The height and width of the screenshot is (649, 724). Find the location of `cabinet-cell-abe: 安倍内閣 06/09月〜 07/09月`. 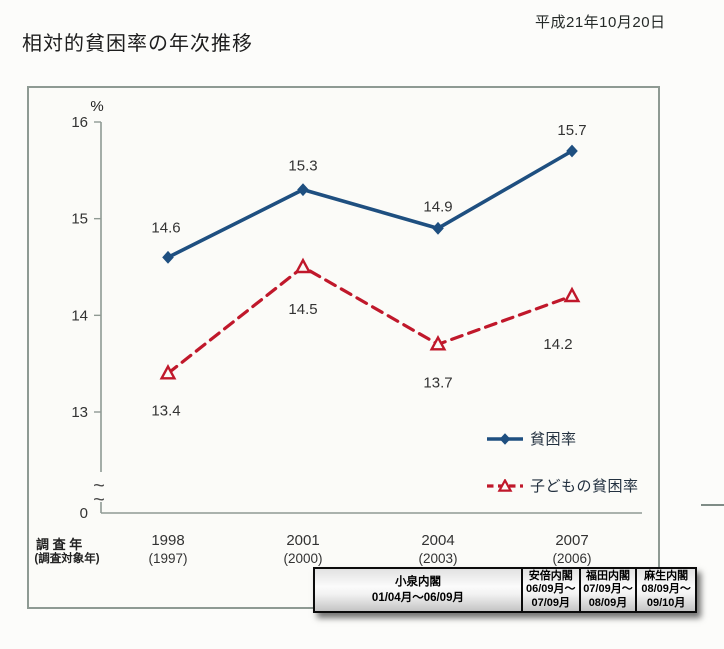

cabinet-cell-abe: 安倍内閣 06/09月〜 07/09月 is located at coordinates (549, 590).